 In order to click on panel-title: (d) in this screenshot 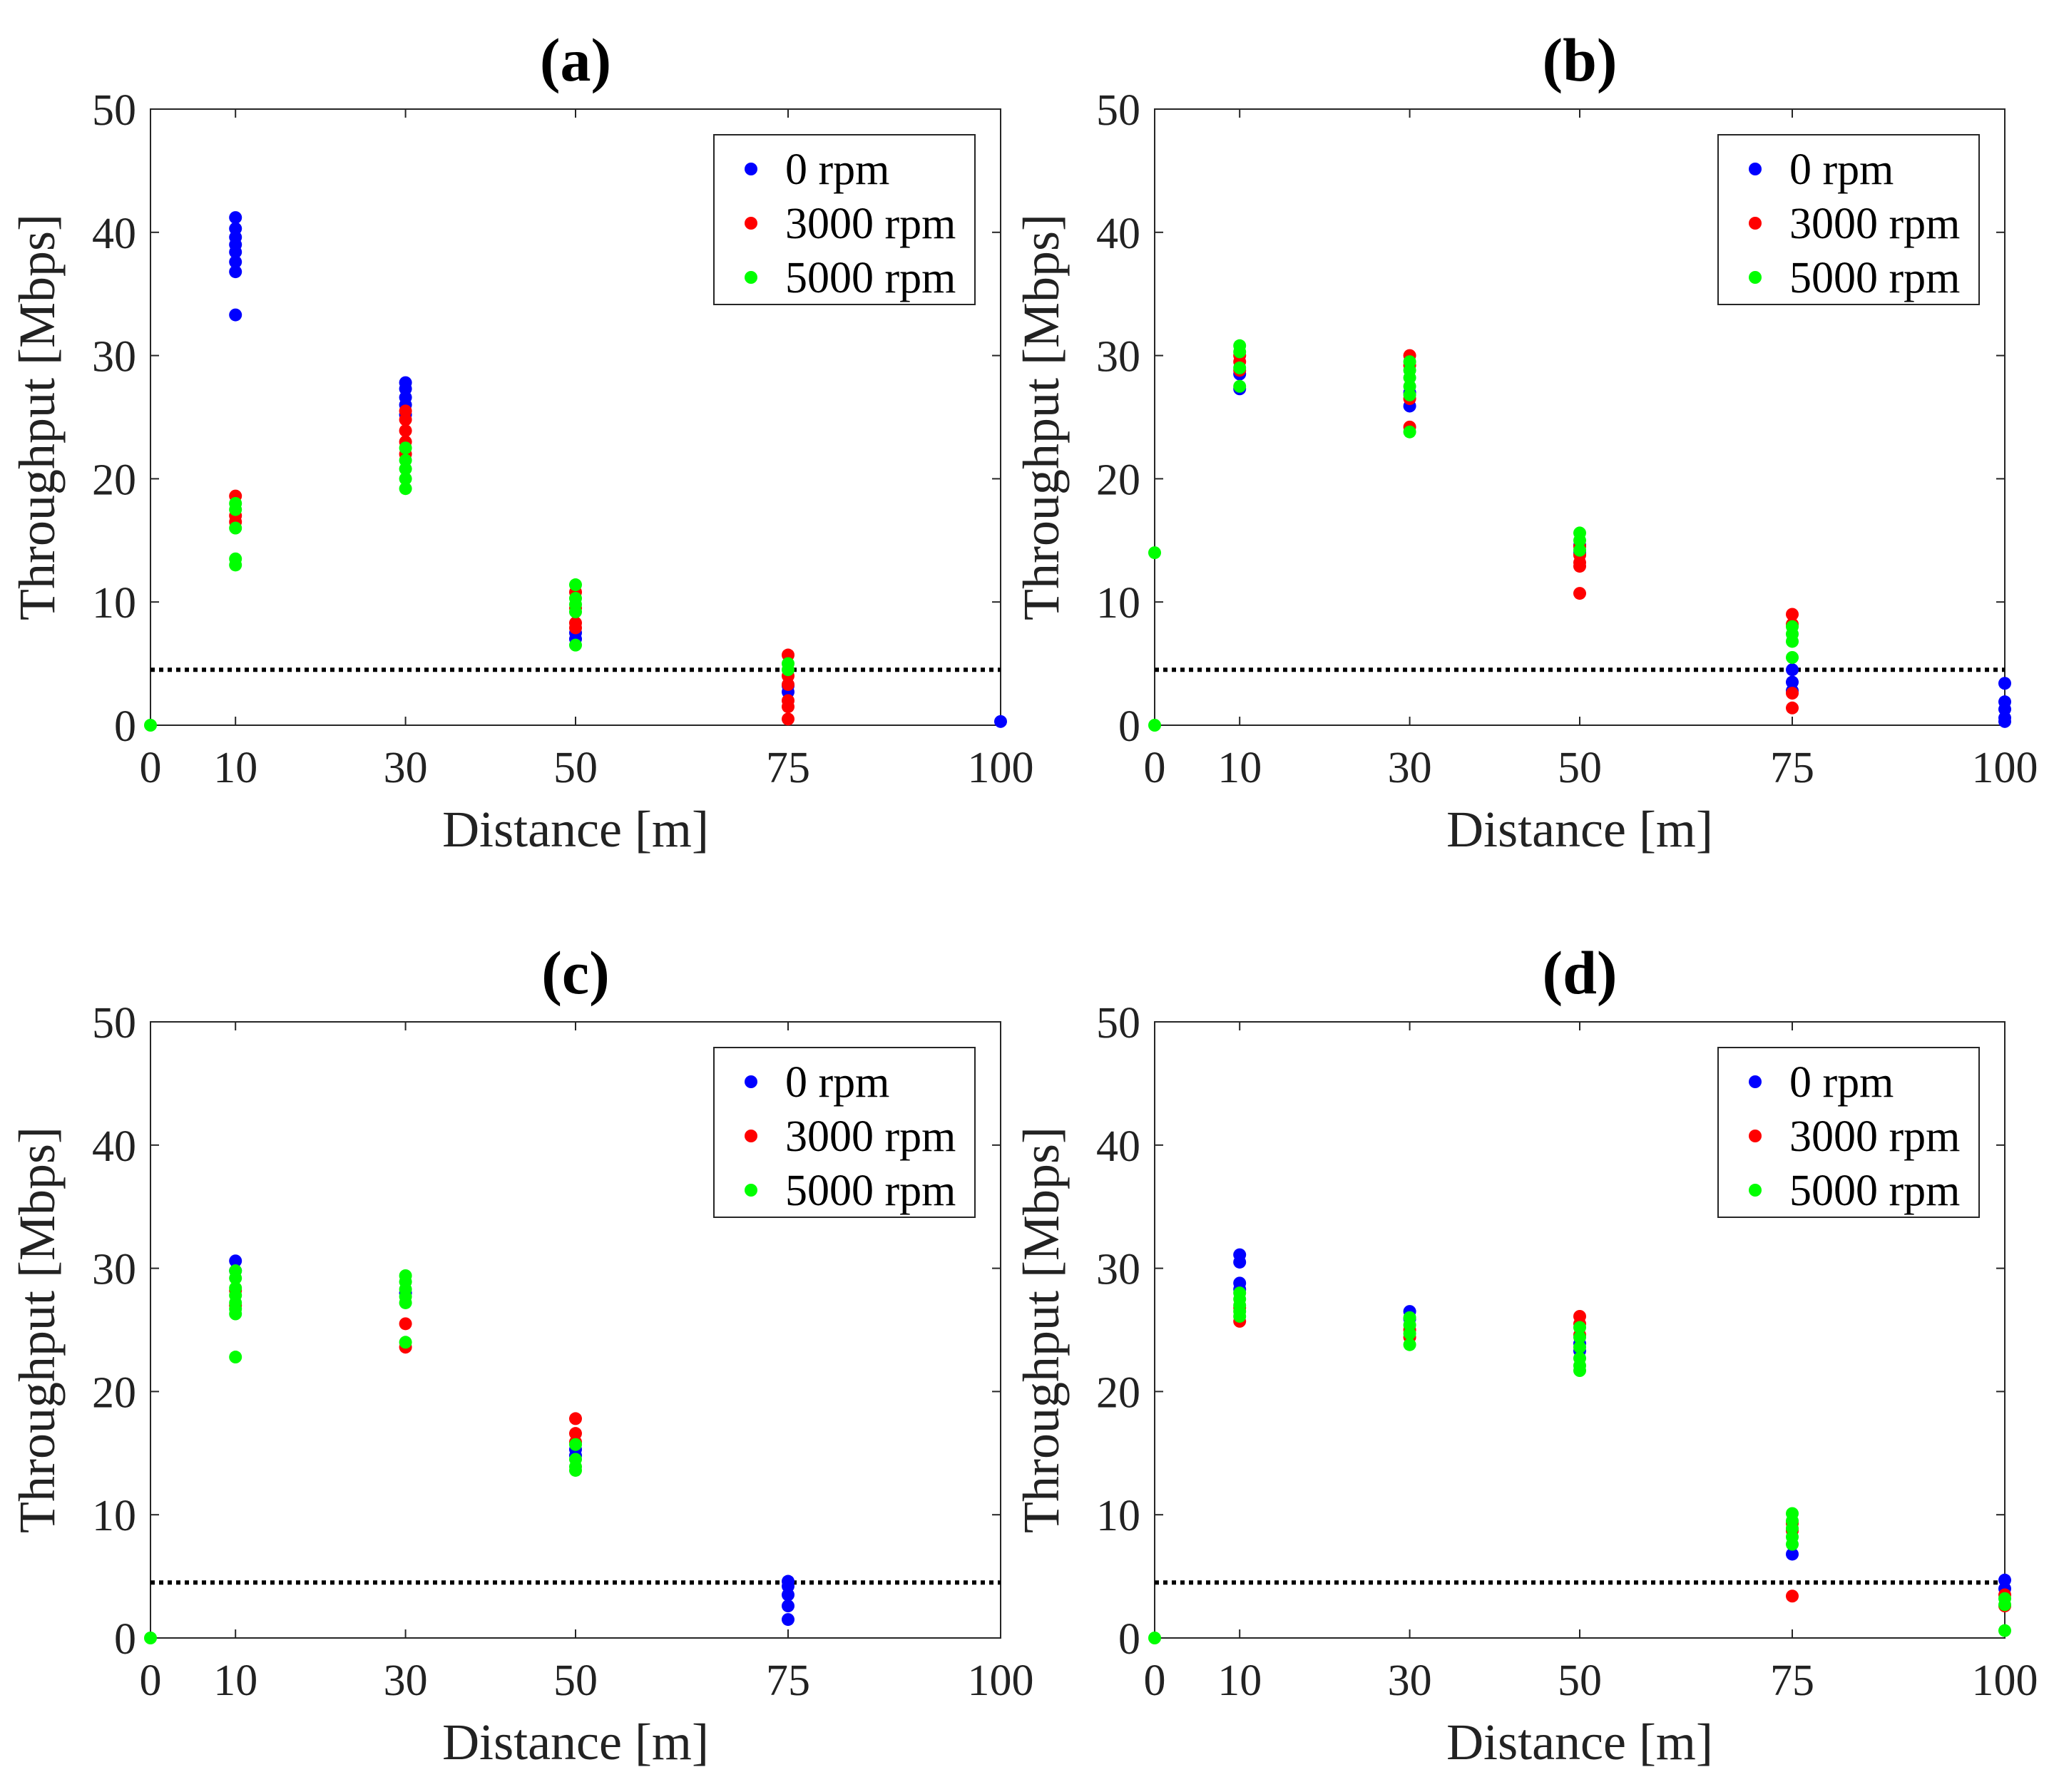, I will do `click(1580, 972)`.